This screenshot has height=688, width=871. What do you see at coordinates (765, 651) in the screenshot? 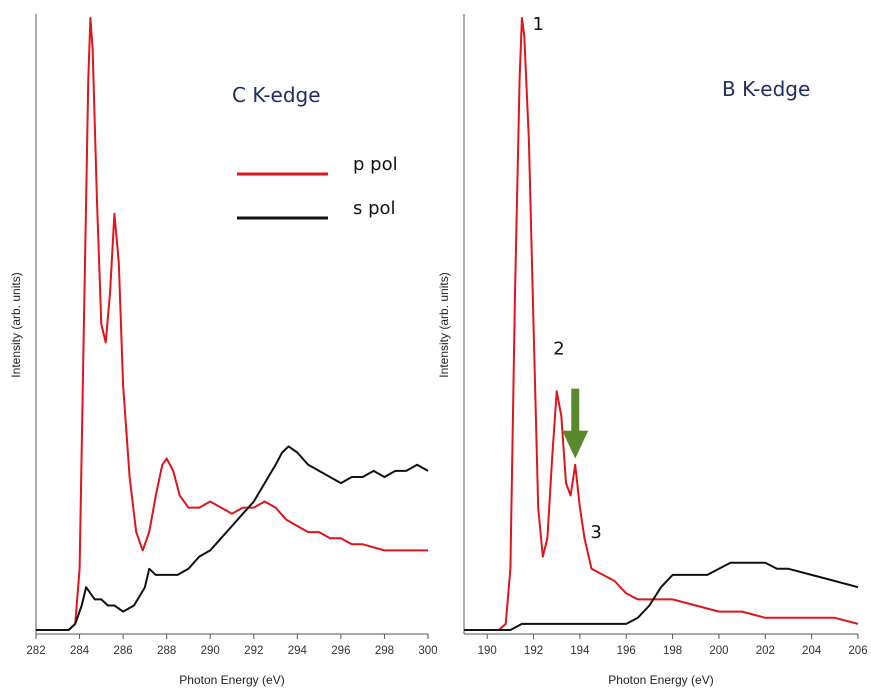
I see `x-tick-label: 202` at bounding box center [765, 651].